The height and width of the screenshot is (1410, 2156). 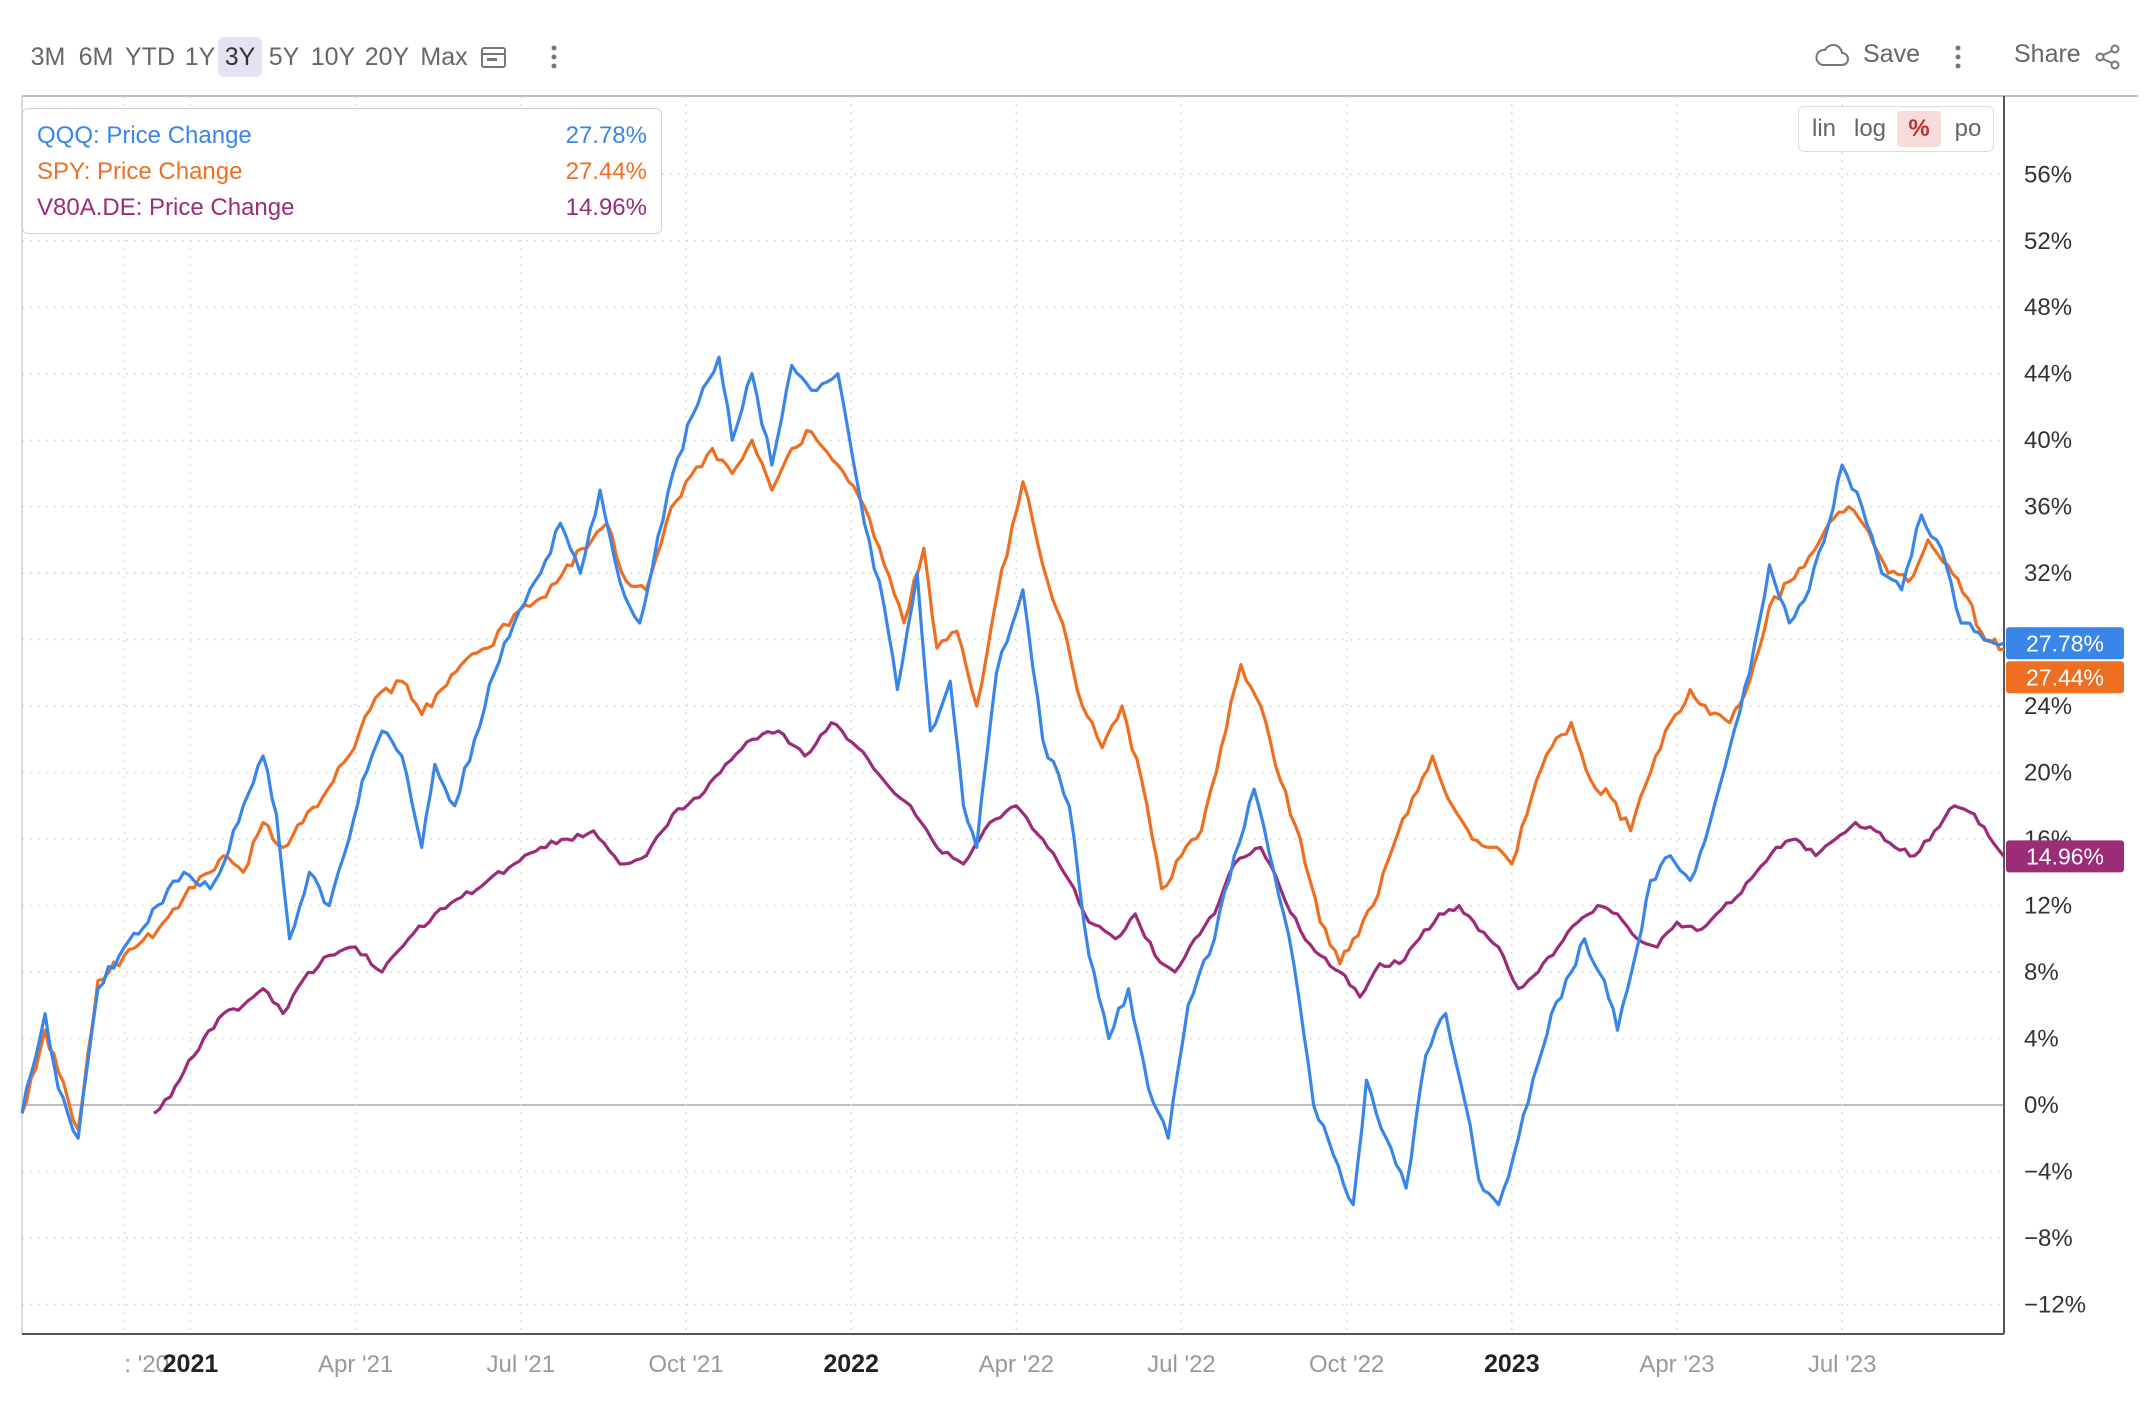 I want to click on y-tick-label: −8%, so click(x=2048, y=1238).